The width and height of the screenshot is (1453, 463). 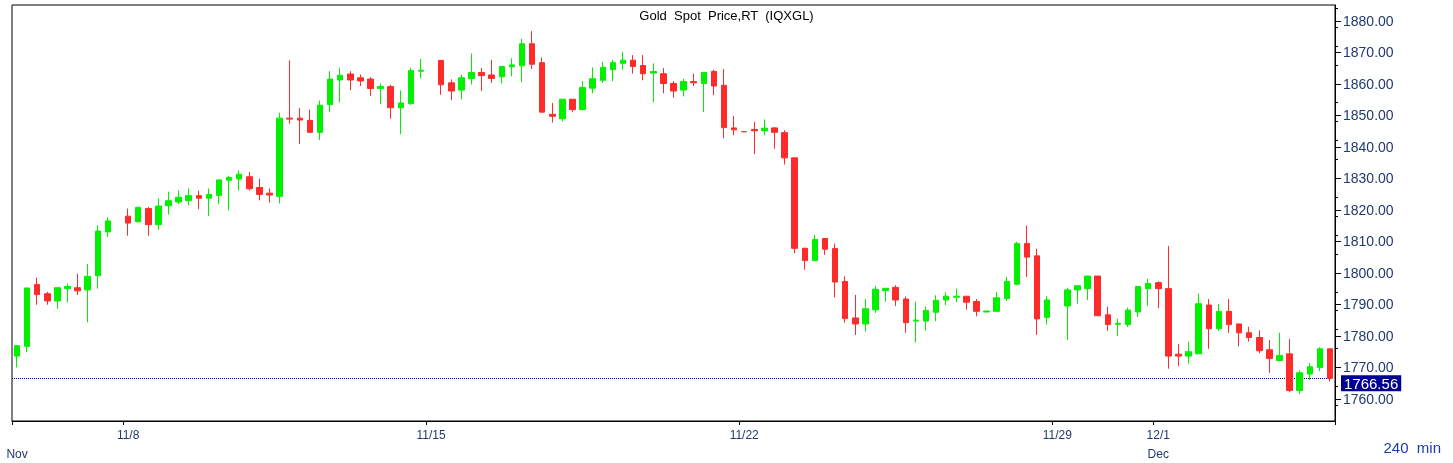 What do you see at coordinates (1368, 146) in the screenshot?
I see `y-tick-label: 1840.00` at bounding box center [1368, 146].